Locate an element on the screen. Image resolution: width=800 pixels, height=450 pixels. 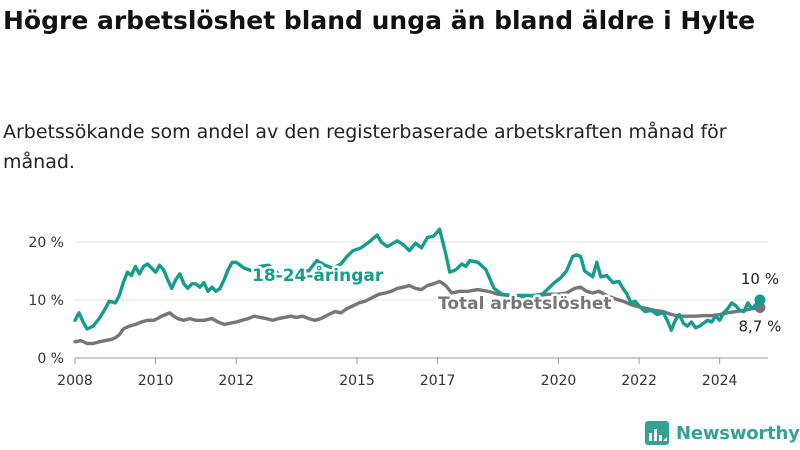
series-labels: 18-24-åringar Total arbetslöshet 10 % 8,7 % is located at coordinates (516, 299).